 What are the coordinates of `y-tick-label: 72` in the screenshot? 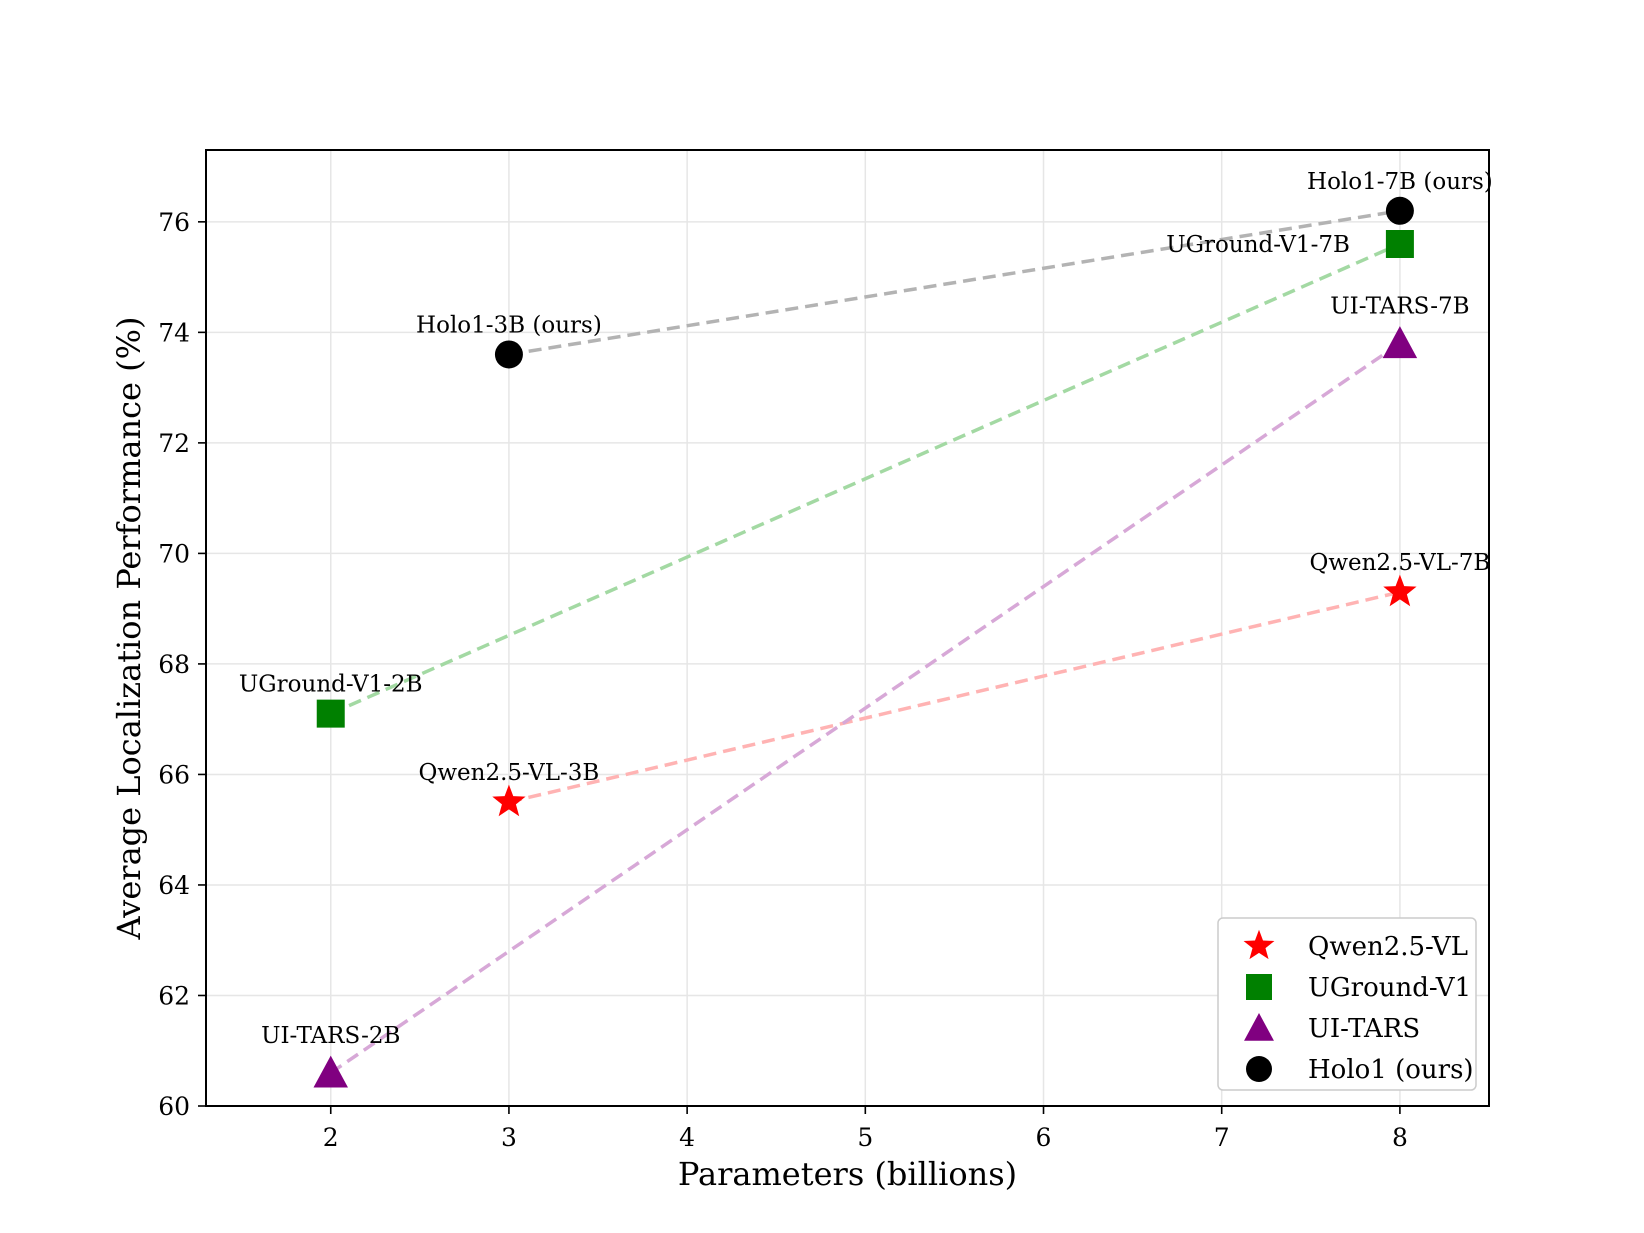 It's located at (174, 443).